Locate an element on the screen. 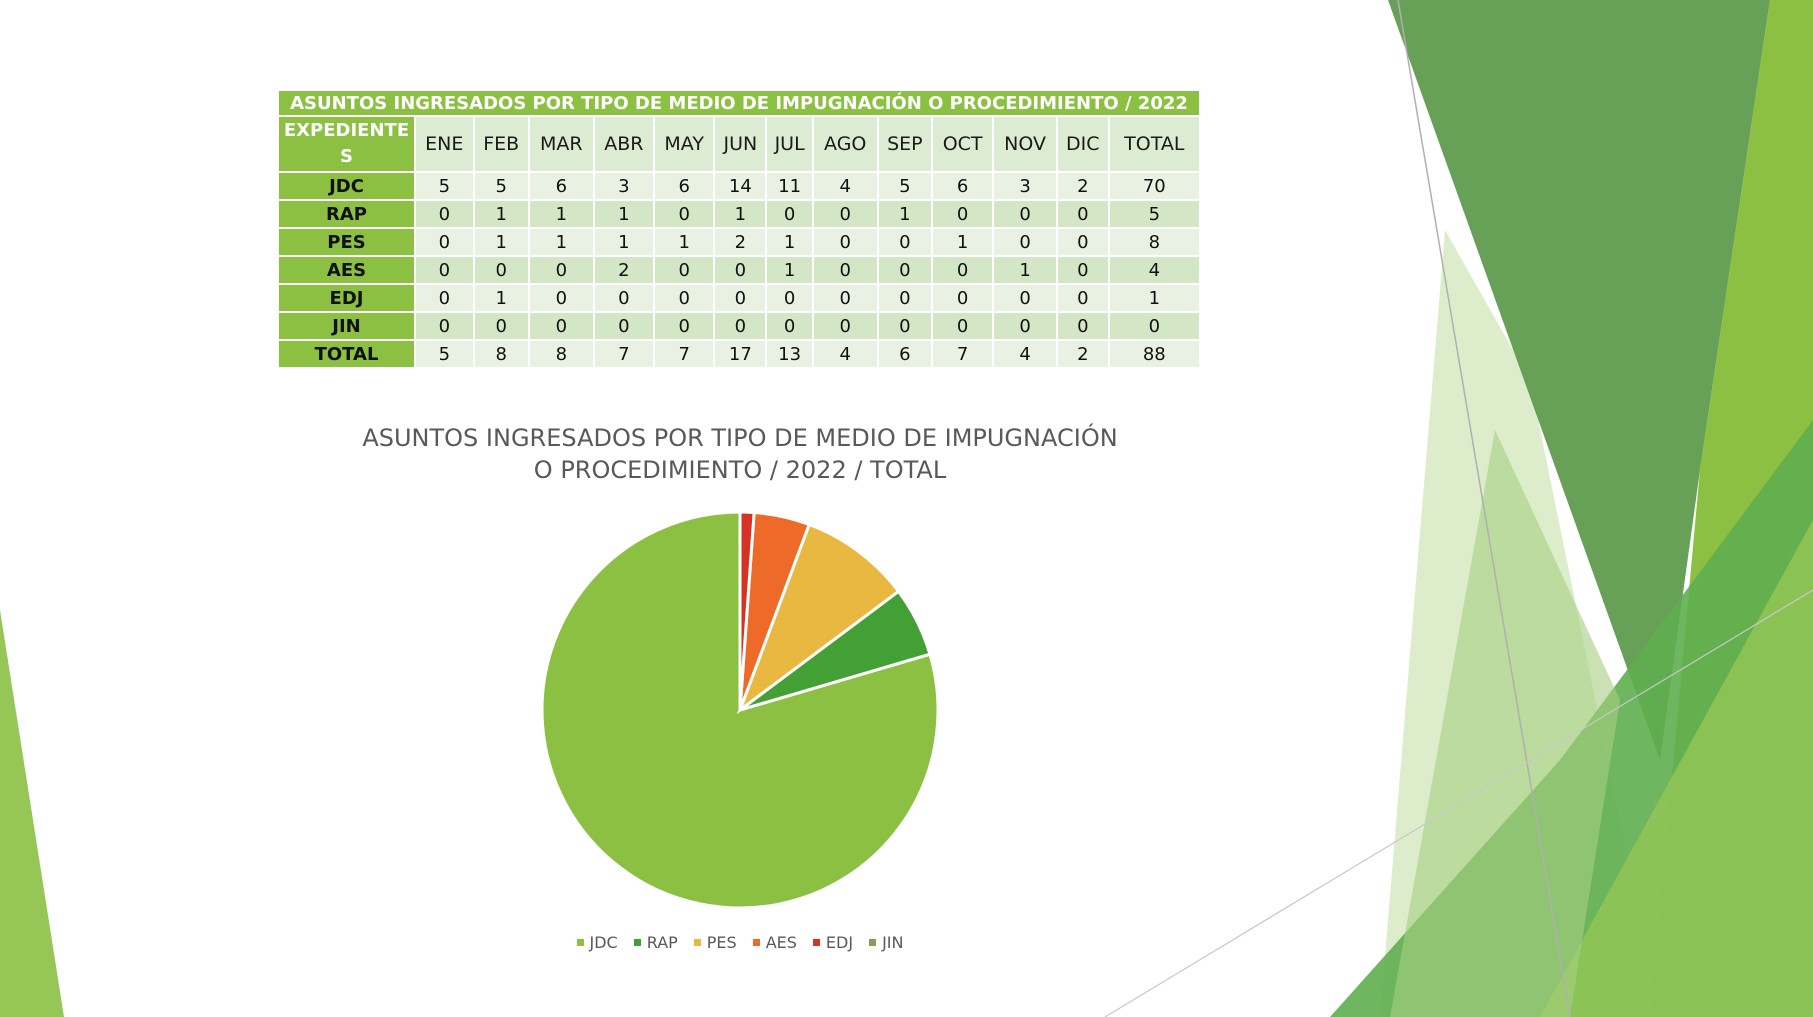 The image size is (1813, 1017). col-header: ABR is located at coordinates (623, 144).